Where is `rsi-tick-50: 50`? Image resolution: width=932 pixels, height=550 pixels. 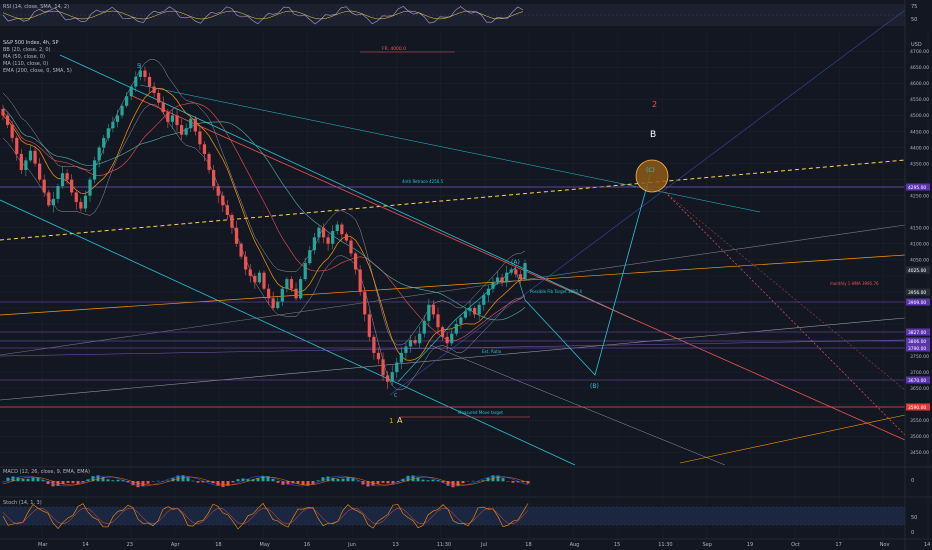
rsi-tick-50: 50 is located at coordinates (914, 20).